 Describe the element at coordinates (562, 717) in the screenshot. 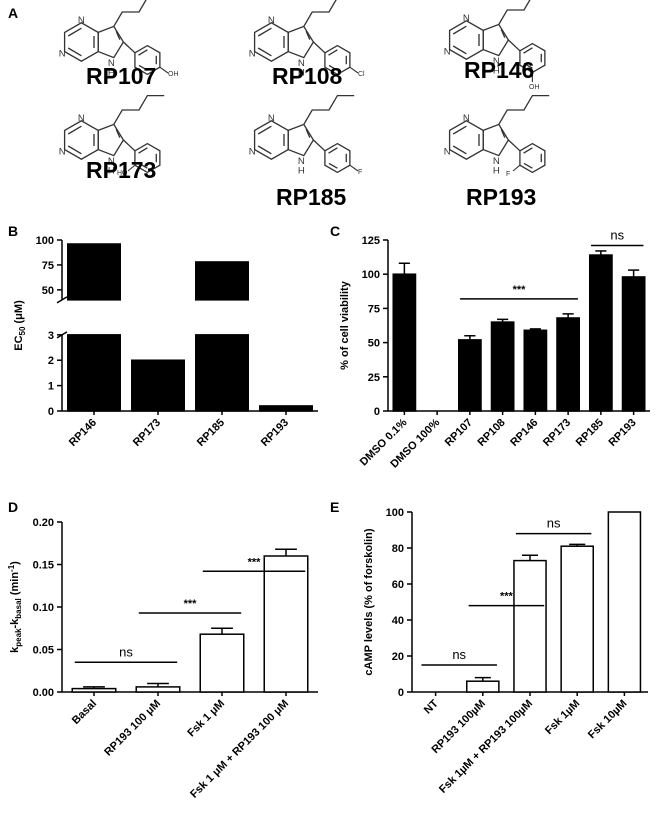

I see `x-tick-label: Fsk 1µM` at that location.